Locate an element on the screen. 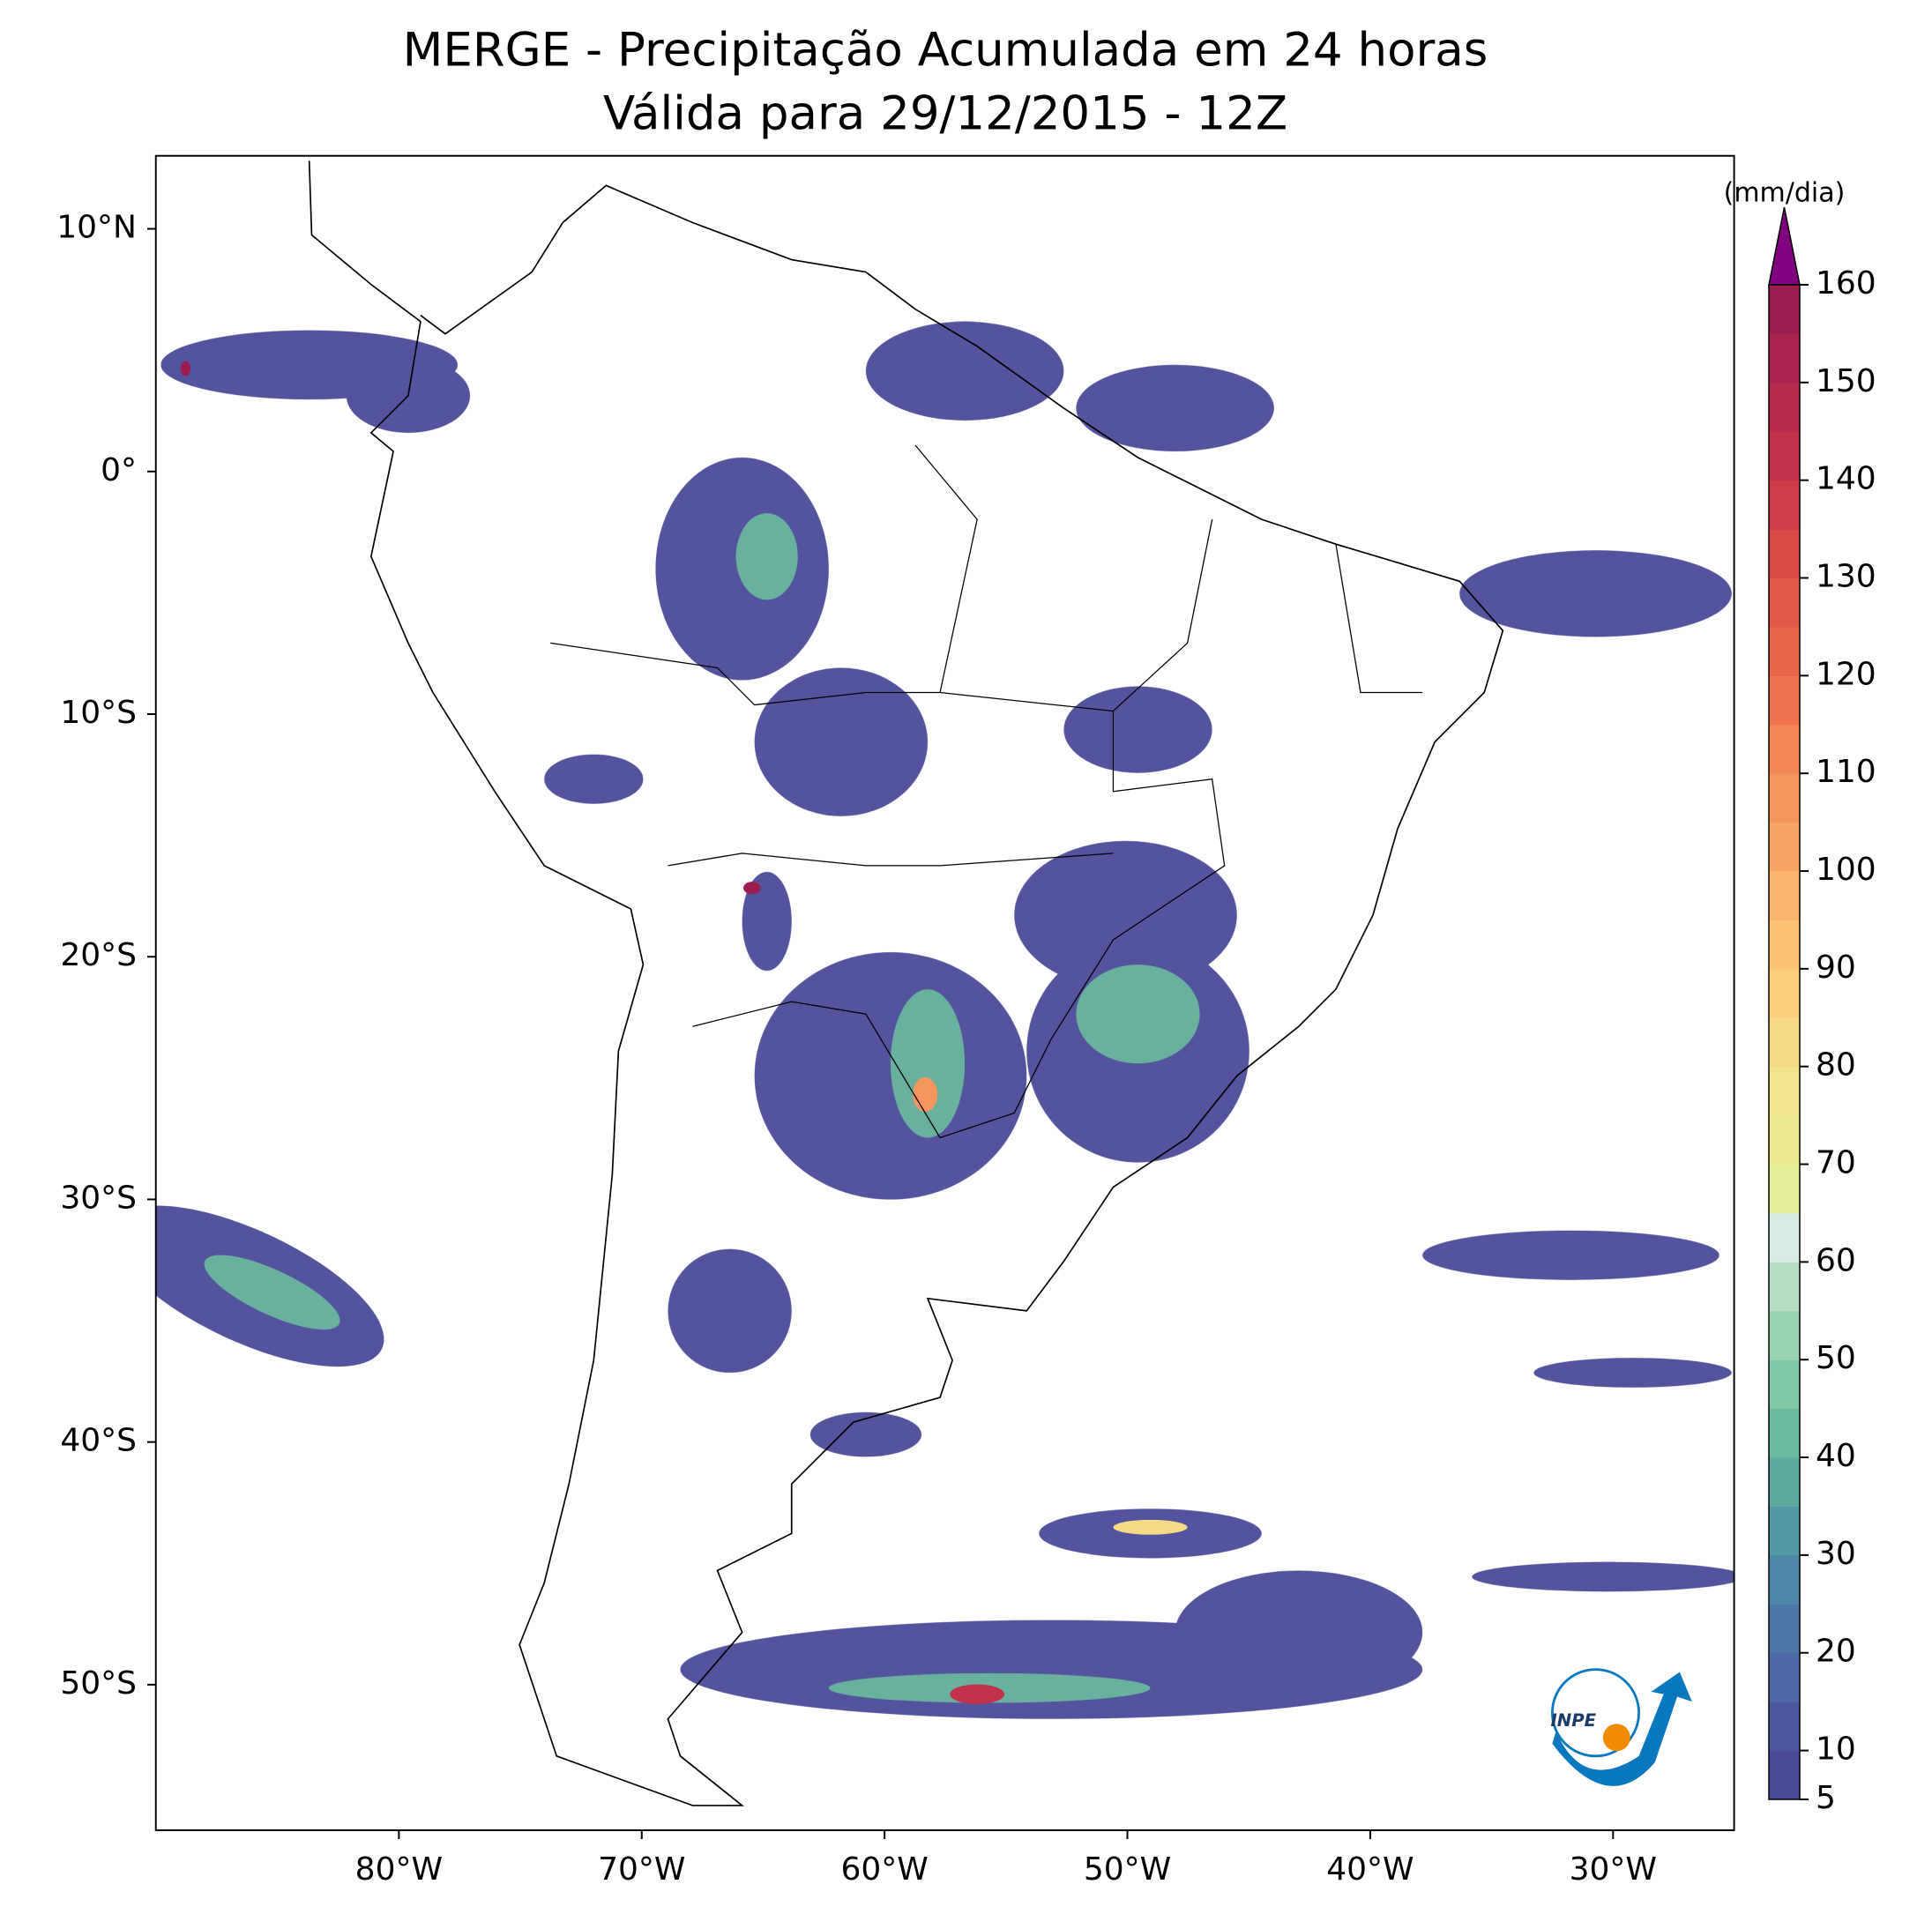 The width and height of the screenshot is (1932, 1914). colorbar-tick-label: 30 is located at coordinates (1836, 1554).